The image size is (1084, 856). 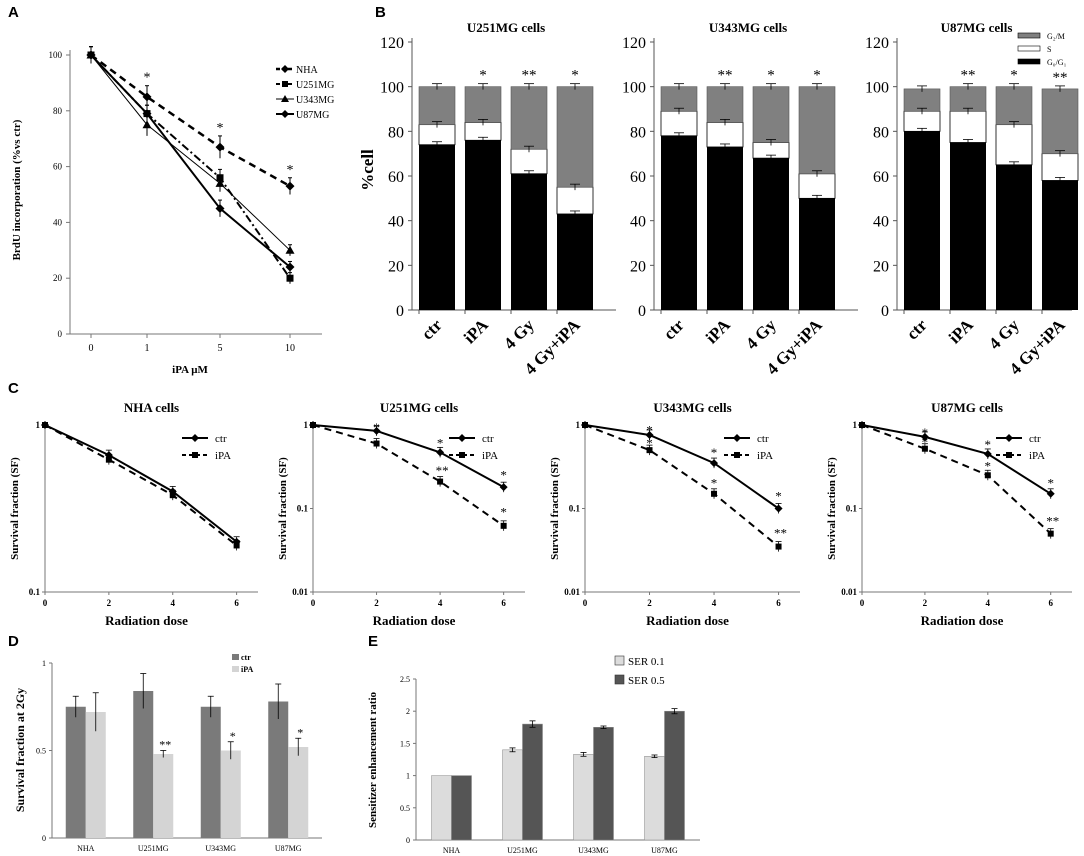 What do you see at coordinates (885, 311) in the screenshot?
I see `b-y-tick-label: 0` at bounding box center [885, 311].